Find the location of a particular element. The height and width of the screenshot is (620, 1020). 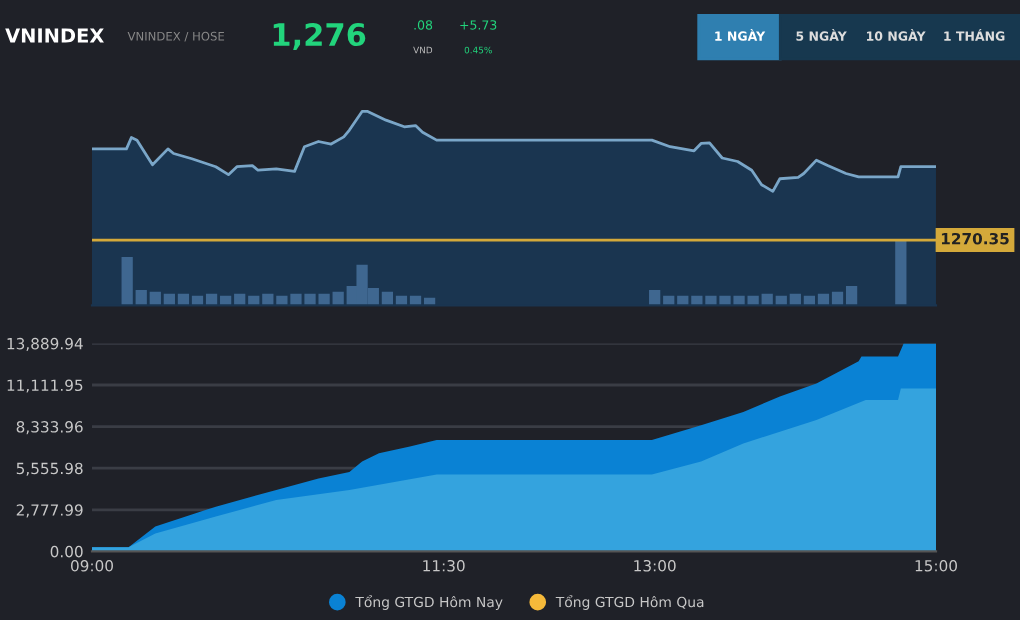

bar is located at coordinates (901, 272).